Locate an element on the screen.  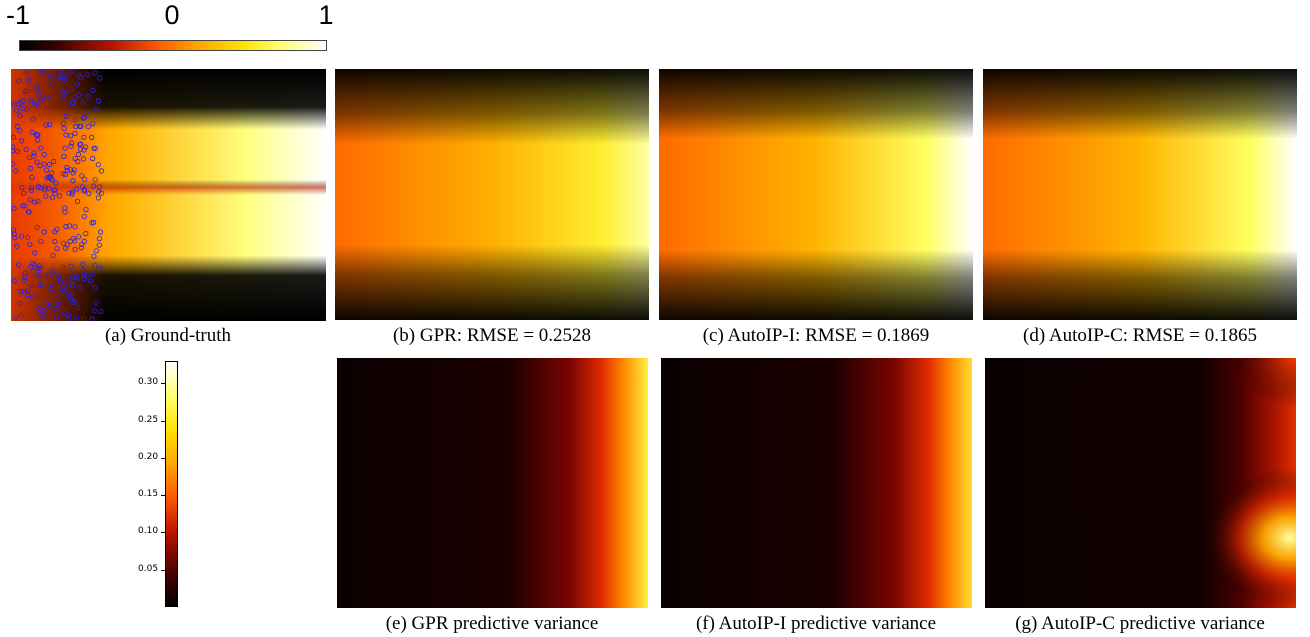
variance-tick-mark is located at coordinates (163, 384).